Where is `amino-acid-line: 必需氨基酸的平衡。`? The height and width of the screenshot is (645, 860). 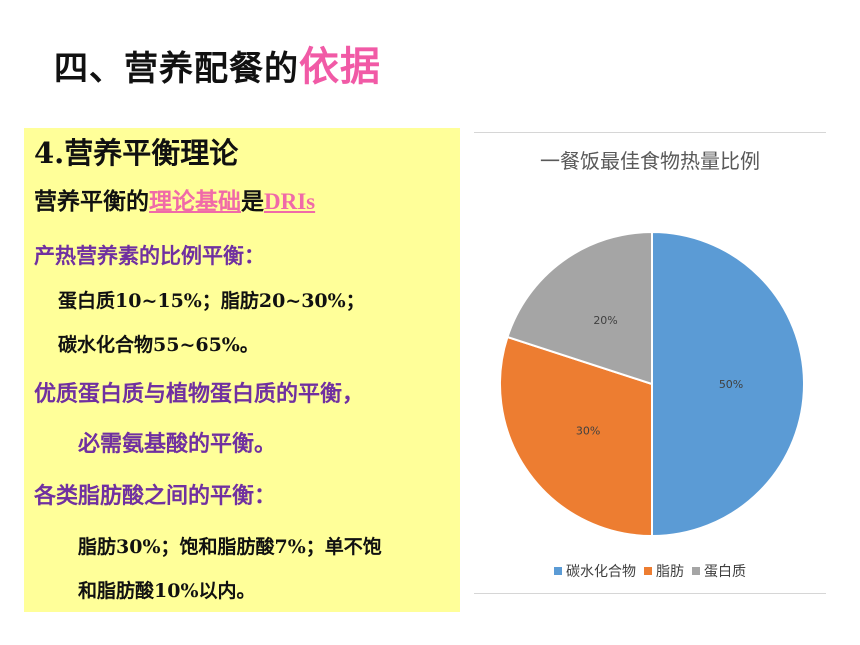
amino-acid-line: 必需氨基酸的平衡。 is located at coordinates (177, 444).